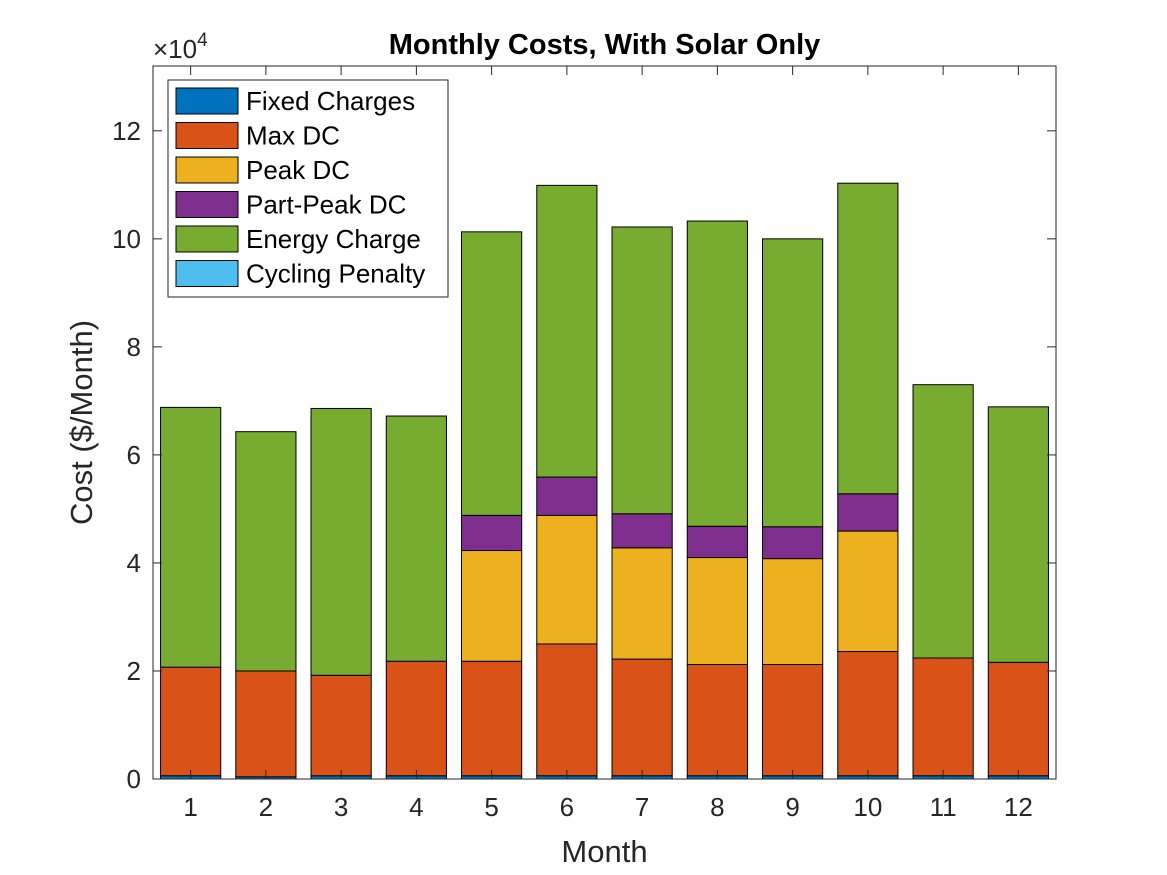 This screenshot has height=875, width=1167. I want to click on x-axis-title: Month, so click(604, 851).